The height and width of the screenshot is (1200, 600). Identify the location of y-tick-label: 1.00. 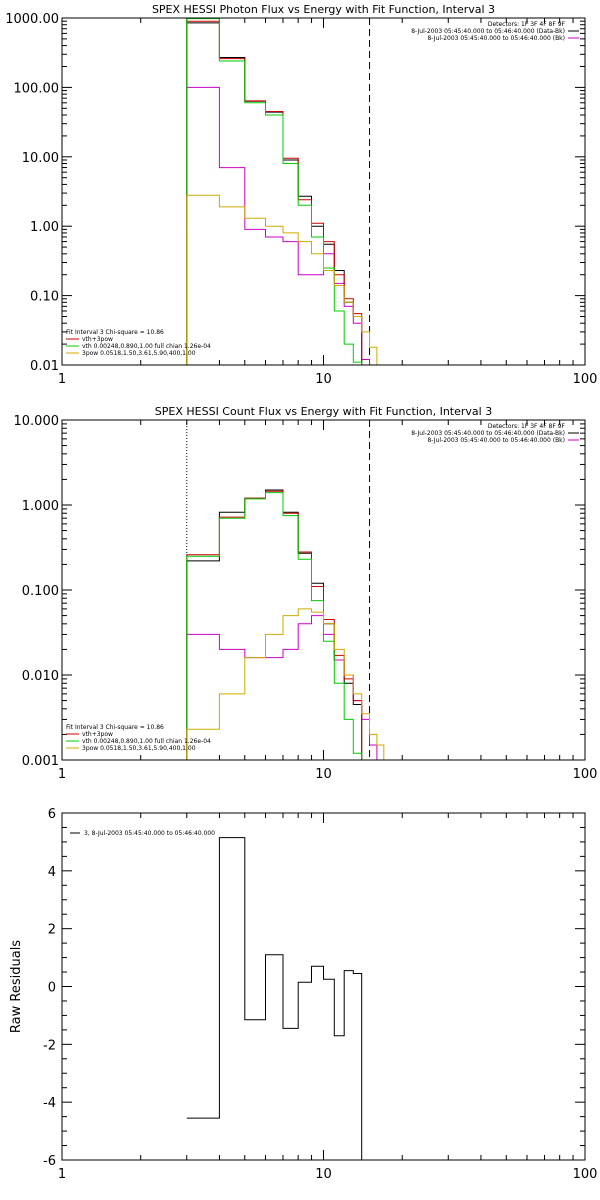
(44, 227).